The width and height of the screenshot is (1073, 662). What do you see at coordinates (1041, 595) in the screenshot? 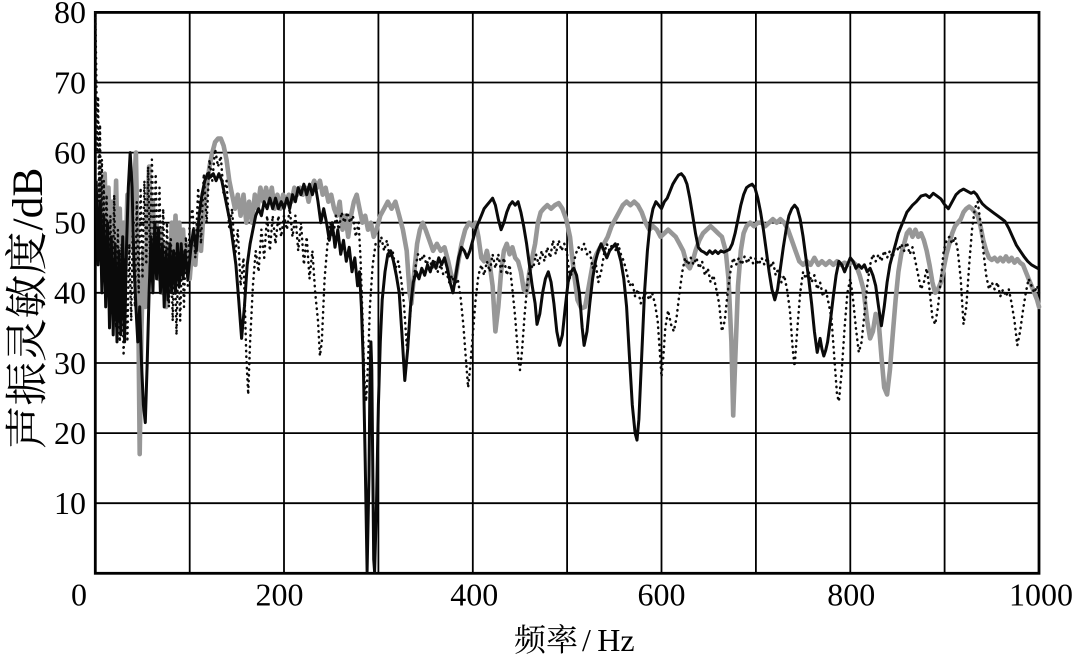
I see `svg-text: 1000` at bounding box center [1041, 595].